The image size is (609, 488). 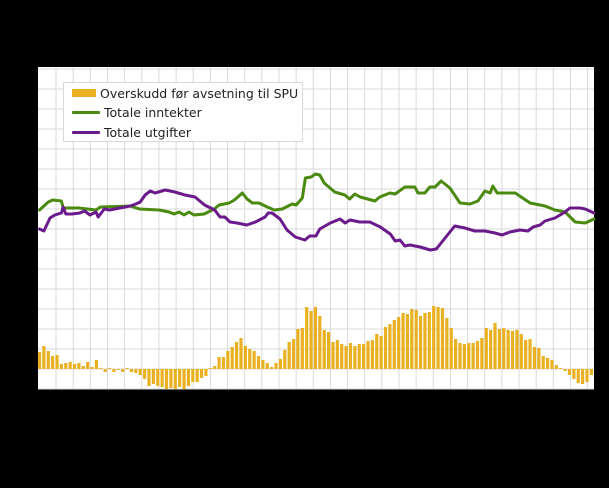 What do you see at coordinates (153, 112) in the screenshot?
I see `legend-label: Totale inntekter` at bounding box center [153, 112].